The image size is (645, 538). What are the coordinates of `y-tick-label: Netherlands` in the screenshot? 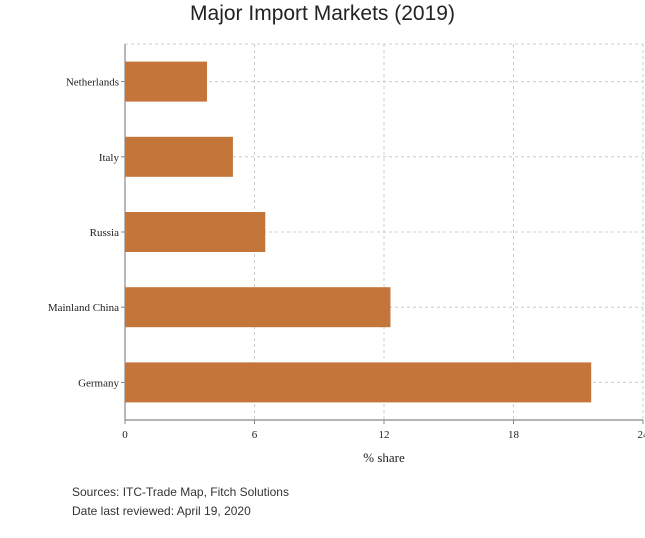 It's located at (92, 83).